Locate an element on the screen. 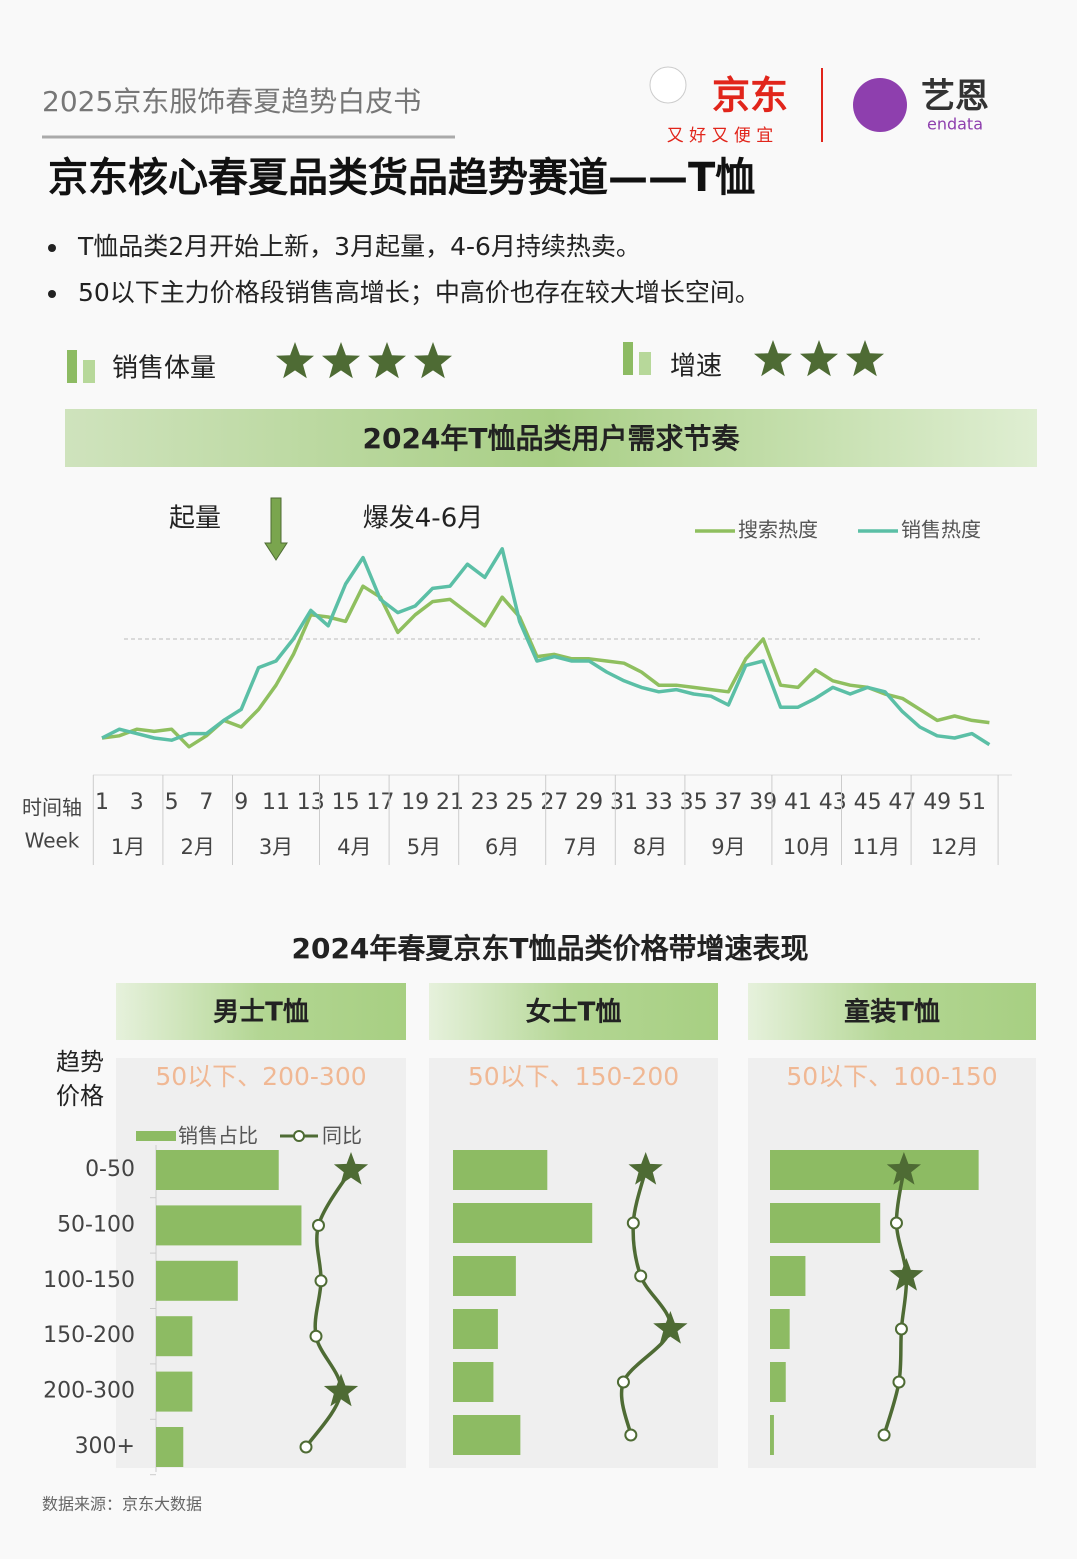  row-label: 趋势 is located at coordinates (80, 1062).